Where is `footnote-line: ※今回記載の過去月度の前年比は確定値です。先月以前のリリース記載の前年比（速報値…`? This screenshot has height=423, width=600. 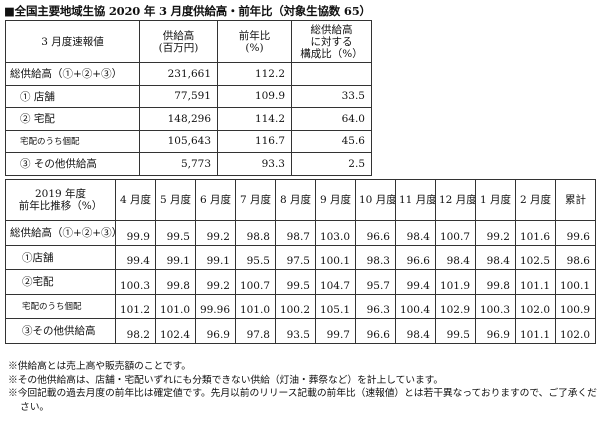
footnote-line: ※今回記載の過去月度の前年比は確定値です。先月以前のリリース記載の前年比（速報値… is located at coordinates (302, 393).